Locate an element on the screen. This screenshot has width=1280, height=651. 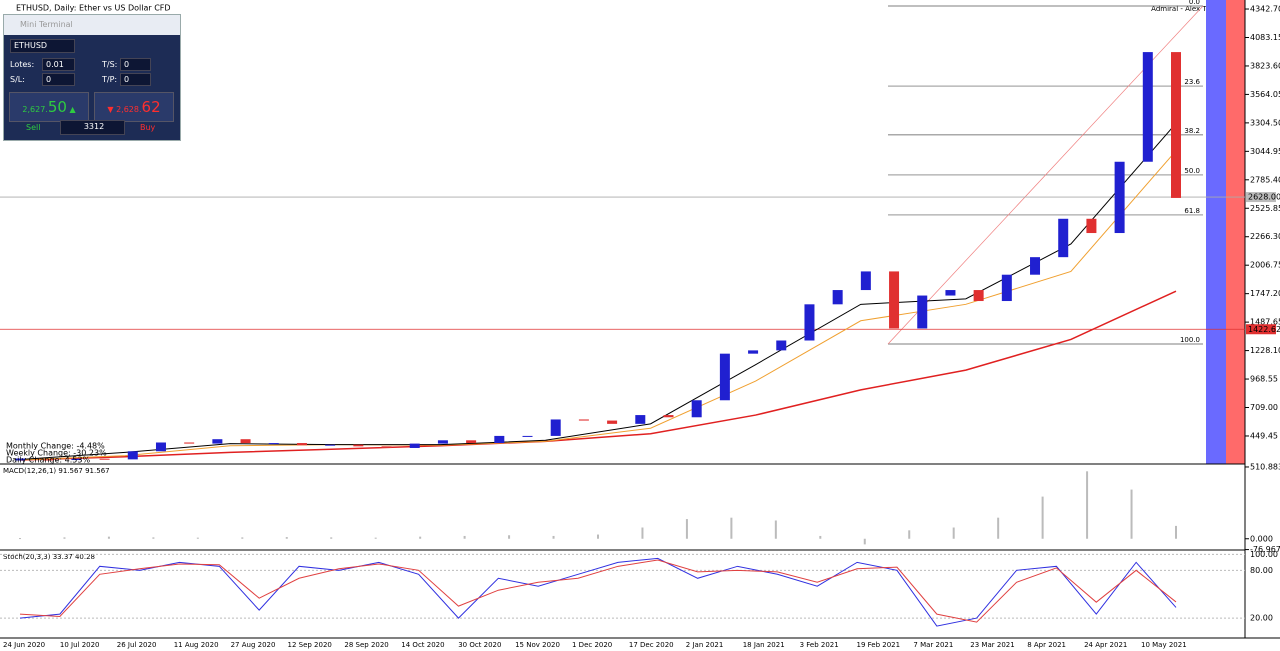
fib-label: 50.0 is located at coordinates (1192, 171).